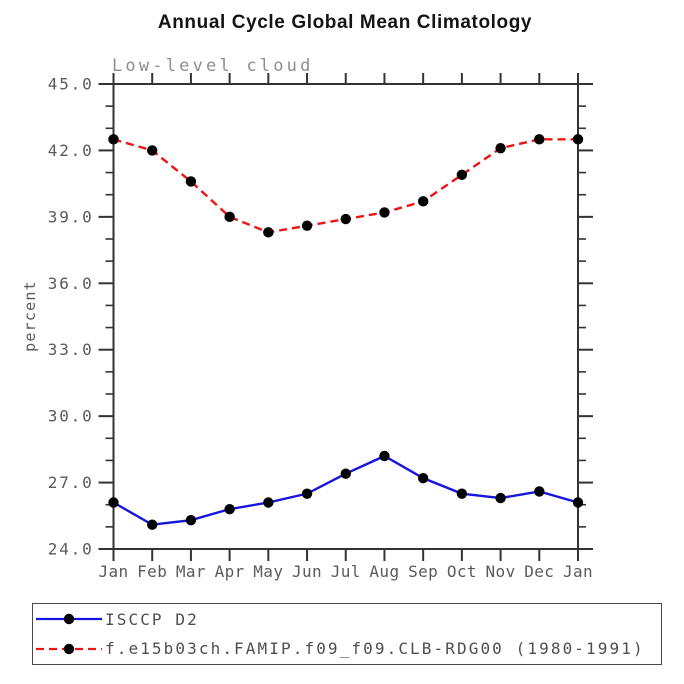 This screenshot has height=684, width=684. Describe the element at coordinates (345, 22) in the screenshot. I see `chart-title: Annual Cycle Global Mean Climatology` at that location.